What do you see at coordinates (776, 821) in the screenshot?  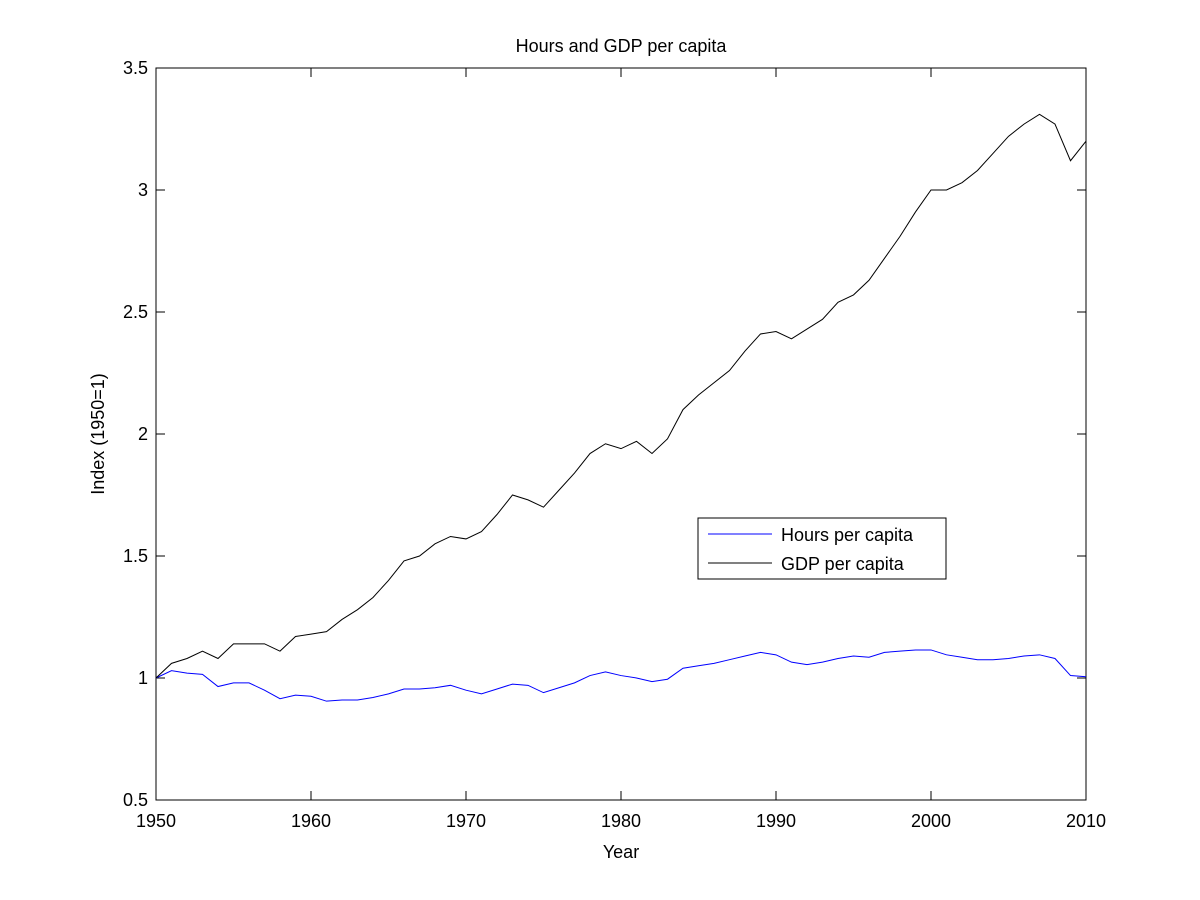 I see `x-tick-label: 1990` at bounding box center [776, 821].